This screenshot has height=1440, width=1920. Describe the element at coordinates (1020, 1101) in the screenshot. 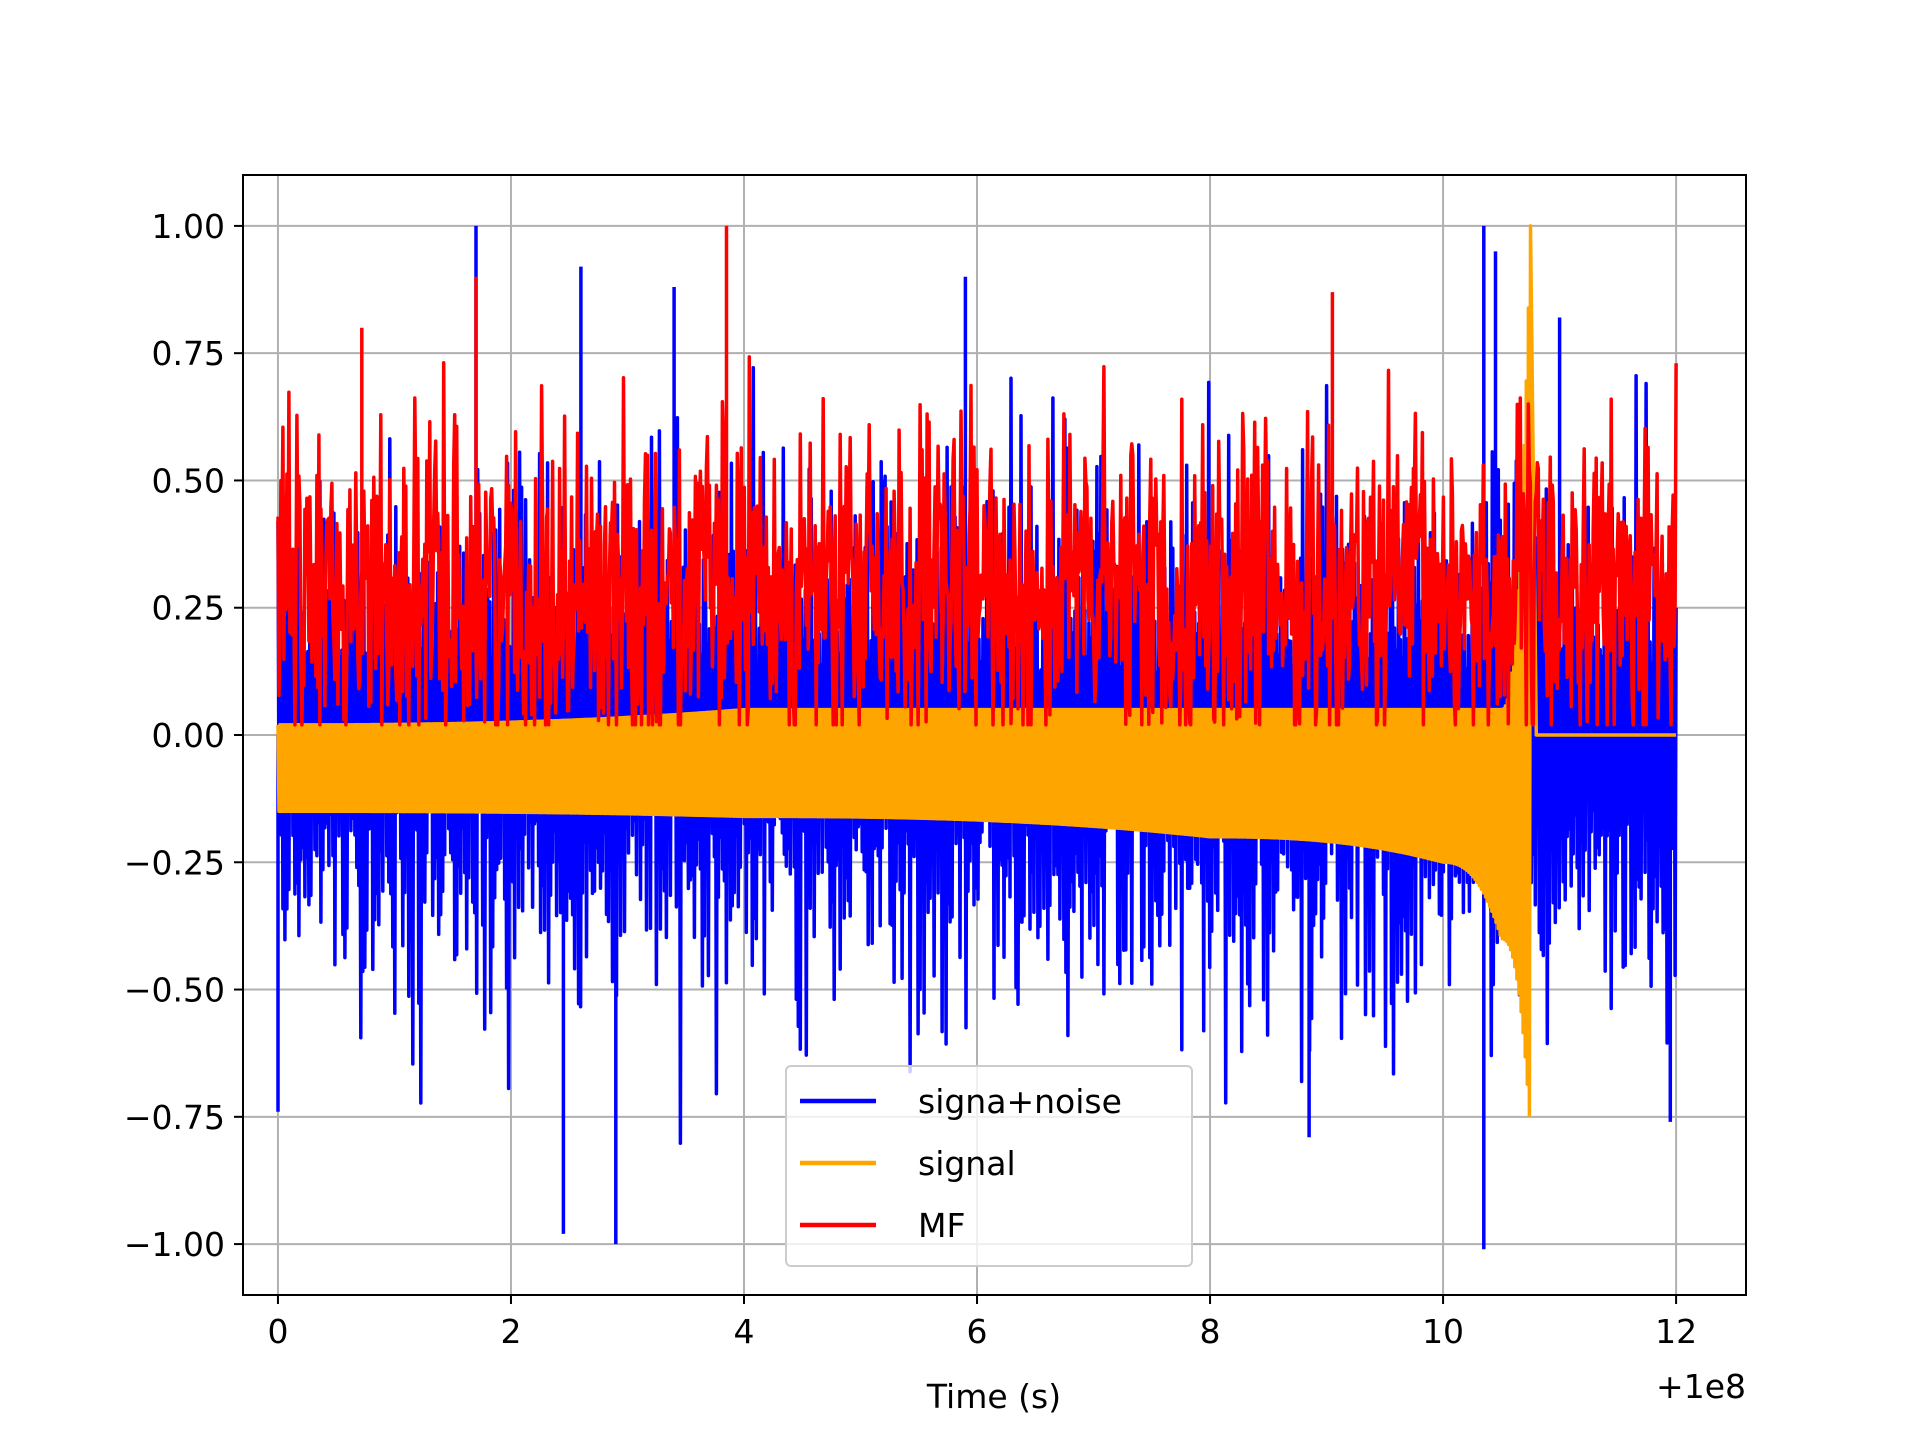

I see `legend-label-0: signa+noise` at that location.